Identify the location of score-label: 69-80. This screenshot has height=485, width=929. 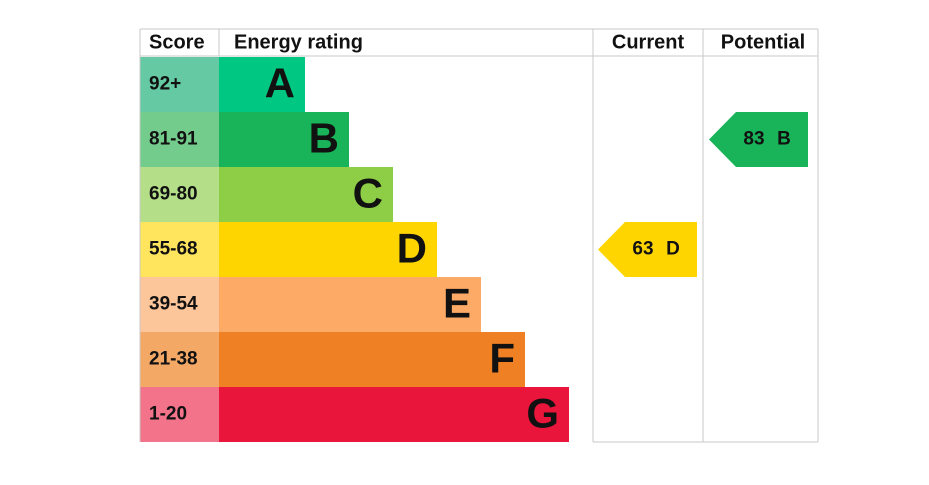
(173, 194).